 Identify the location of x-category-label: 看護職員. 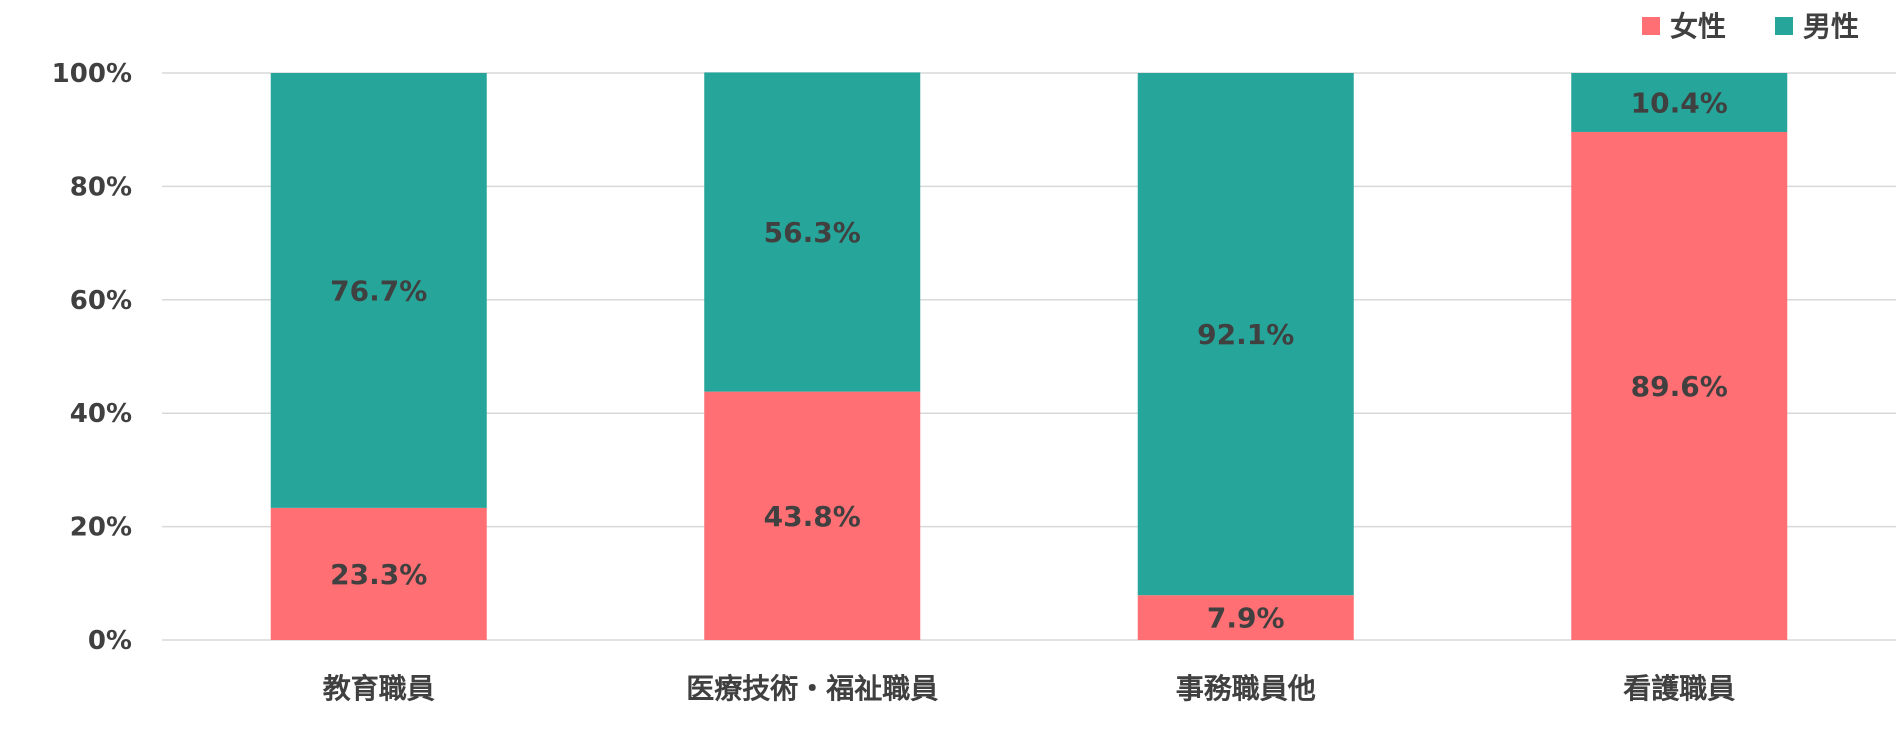
(1679, 688).